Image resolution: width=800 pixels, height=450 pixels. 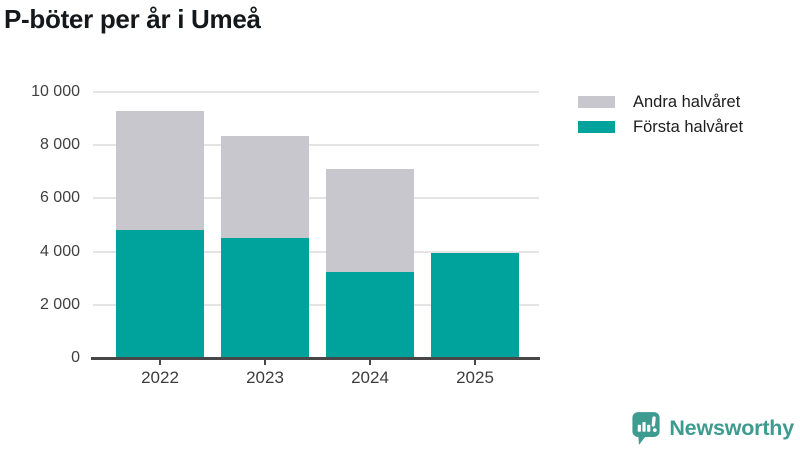 What do you see at coordinates (731, 428) in the screenshot?
I see `newsworthy-wordmark: Newsworthy` at bounding box center [731, 428].